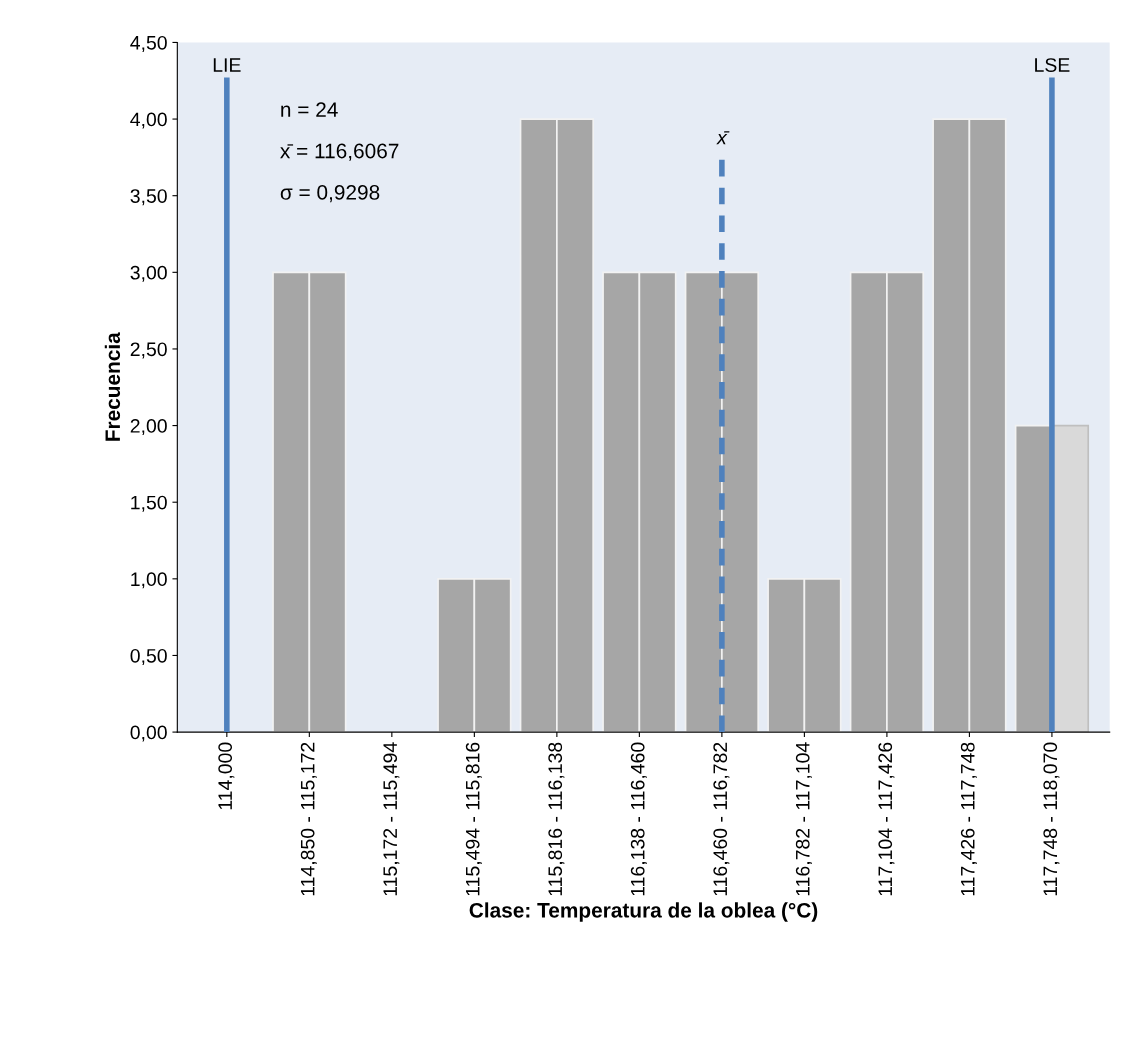 The width and height of the screenshot is (1144, 1061). Describe the element at coordinates (308, 819) in the screenshot. I see `x-tick-label: 114,850 - 115,172` at that location.